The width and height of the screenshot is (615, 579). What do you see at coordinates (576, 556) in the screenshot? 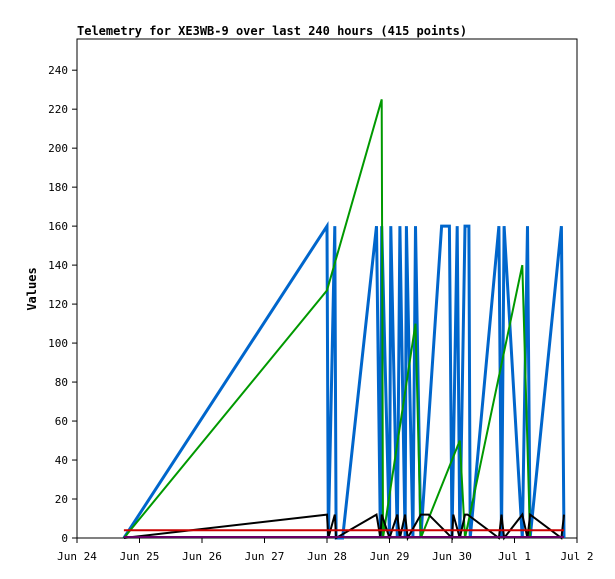
I see `x-tick-label: Jul 2` at bounding box center [576, 556].